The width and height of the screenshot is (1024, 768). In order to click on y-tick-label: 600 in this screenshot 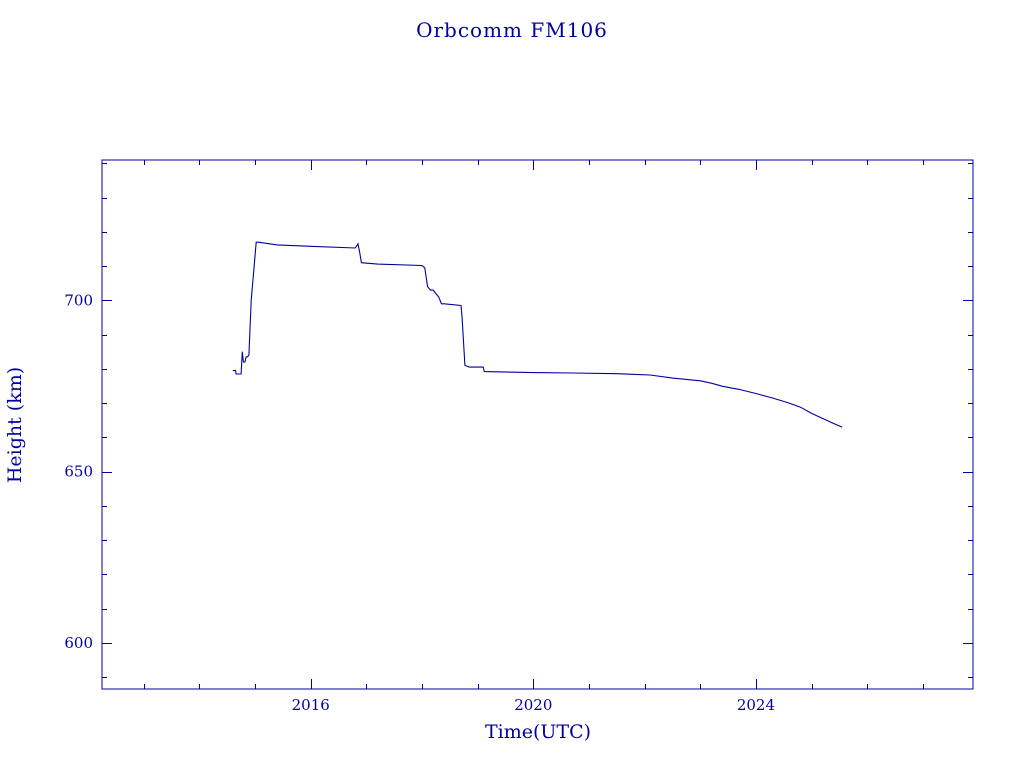, I will do `click(78, 643)`.